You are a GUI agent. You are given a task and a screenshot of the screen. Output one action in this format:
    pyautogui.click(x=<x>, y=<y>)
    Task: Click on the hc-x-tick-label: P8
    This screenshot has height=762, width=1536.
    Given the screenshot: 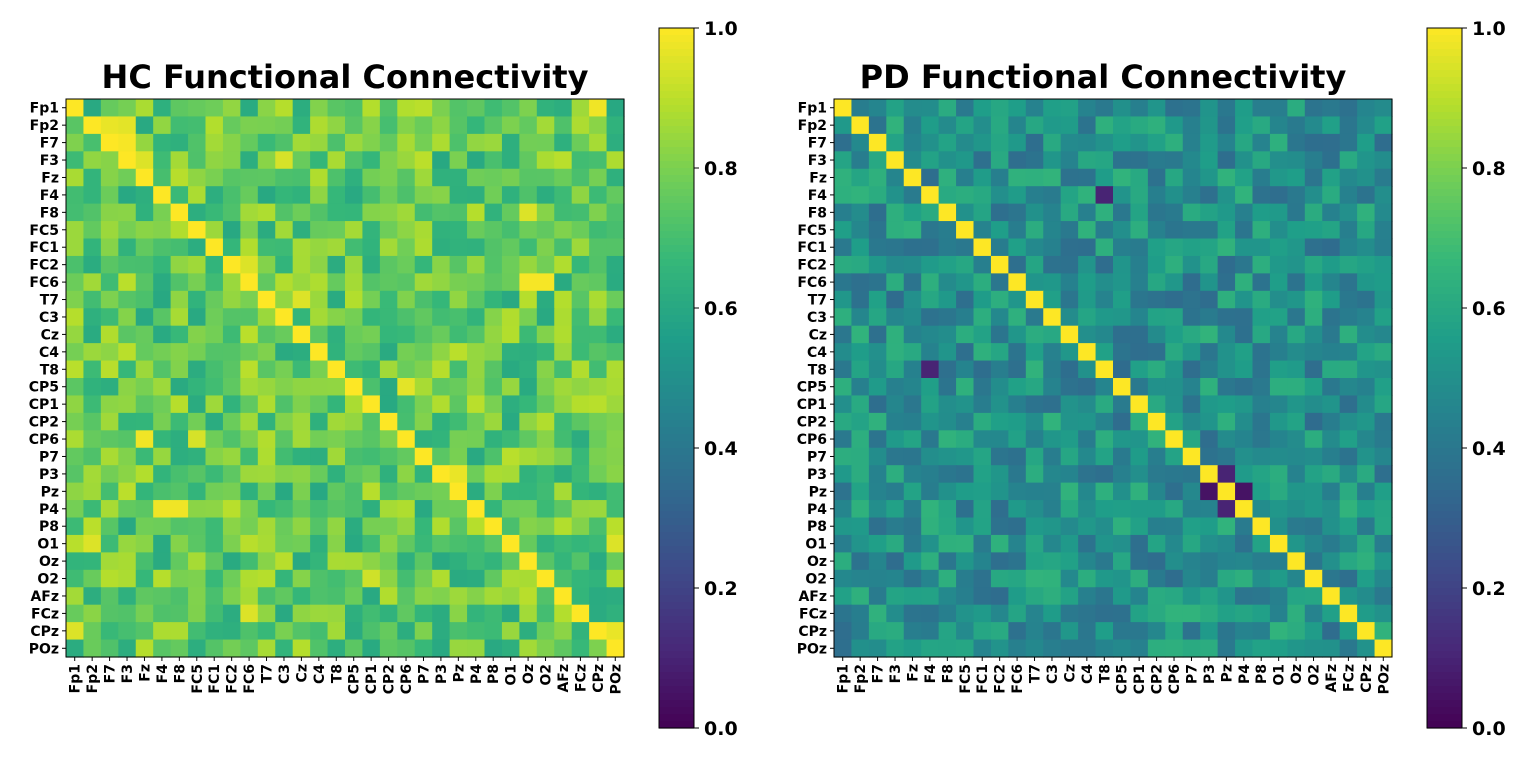 What is the action you would take?
    pyautogui.click(x=494, y=674)
    